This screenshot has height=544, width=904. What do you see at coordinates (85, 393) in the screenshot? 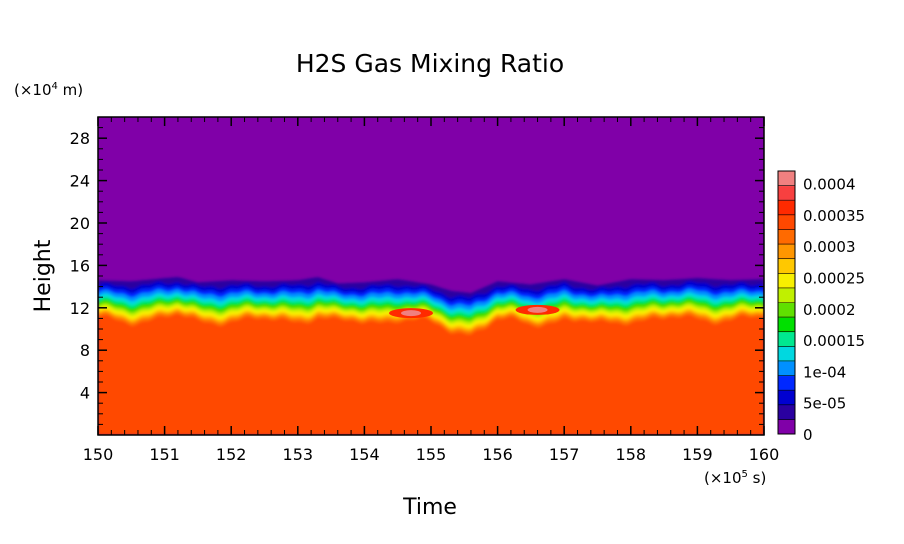
I see `y-tick-label: 4` at bounding box center [85, 393].